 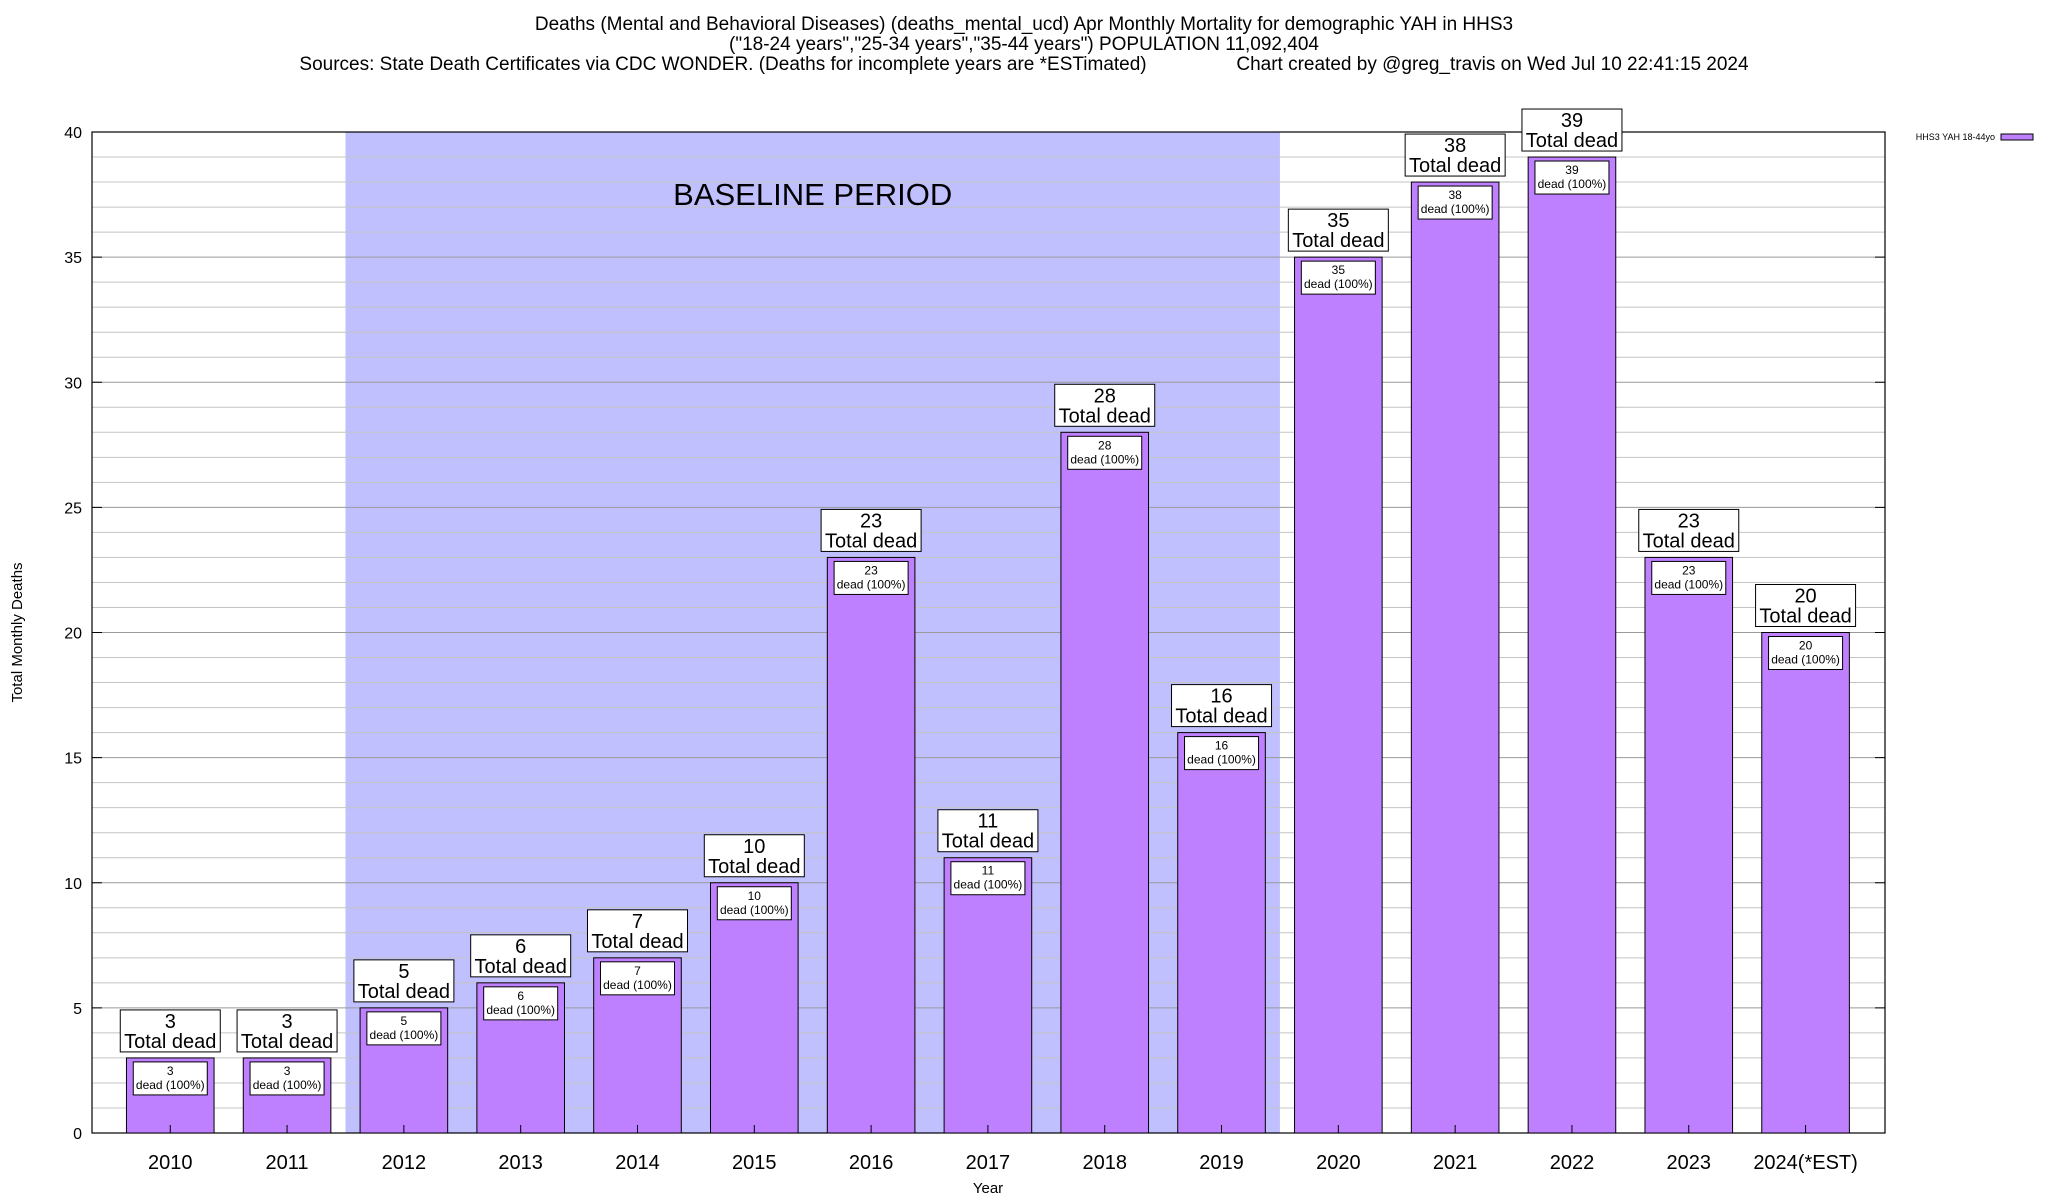 I want to click on bar-total-value: 39, so click(x=1572, y=121).